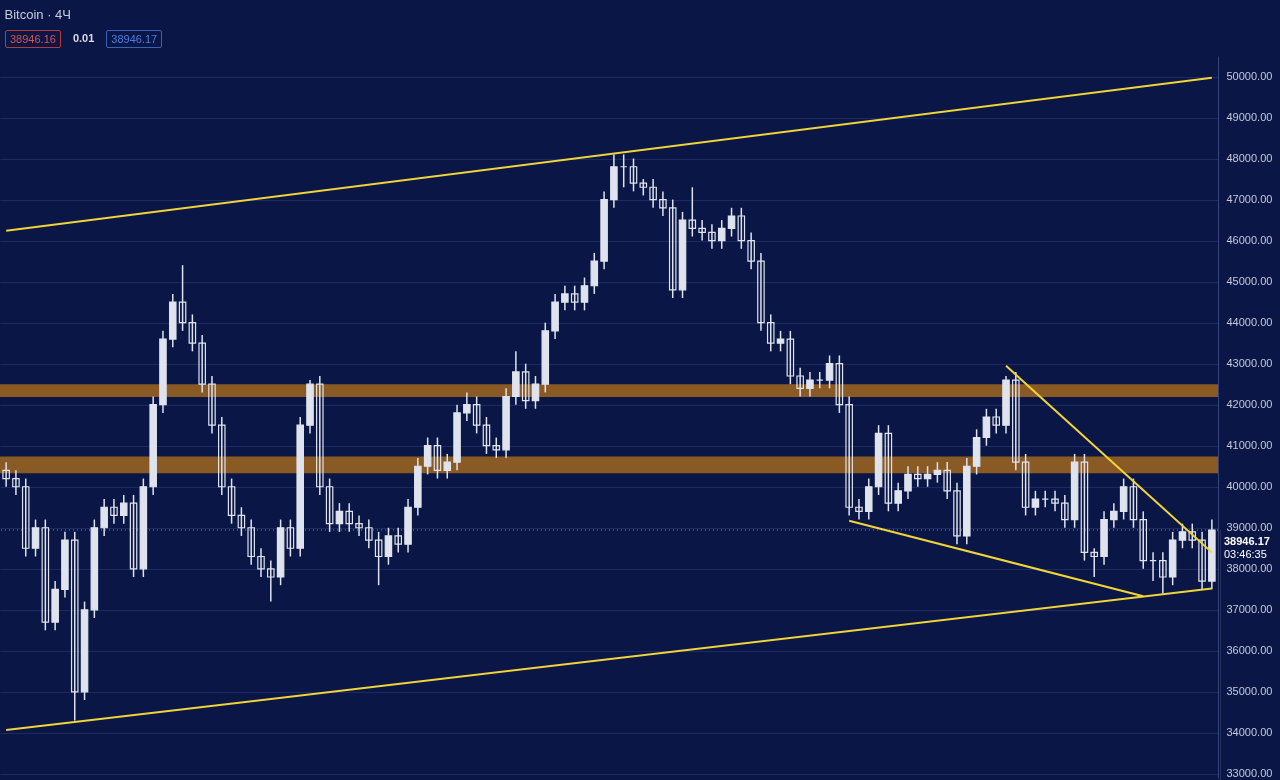  What do you see at coordinates (134, 39) in the screenshot?
I see `text: 38946.17` at bounding box center [134, 39].